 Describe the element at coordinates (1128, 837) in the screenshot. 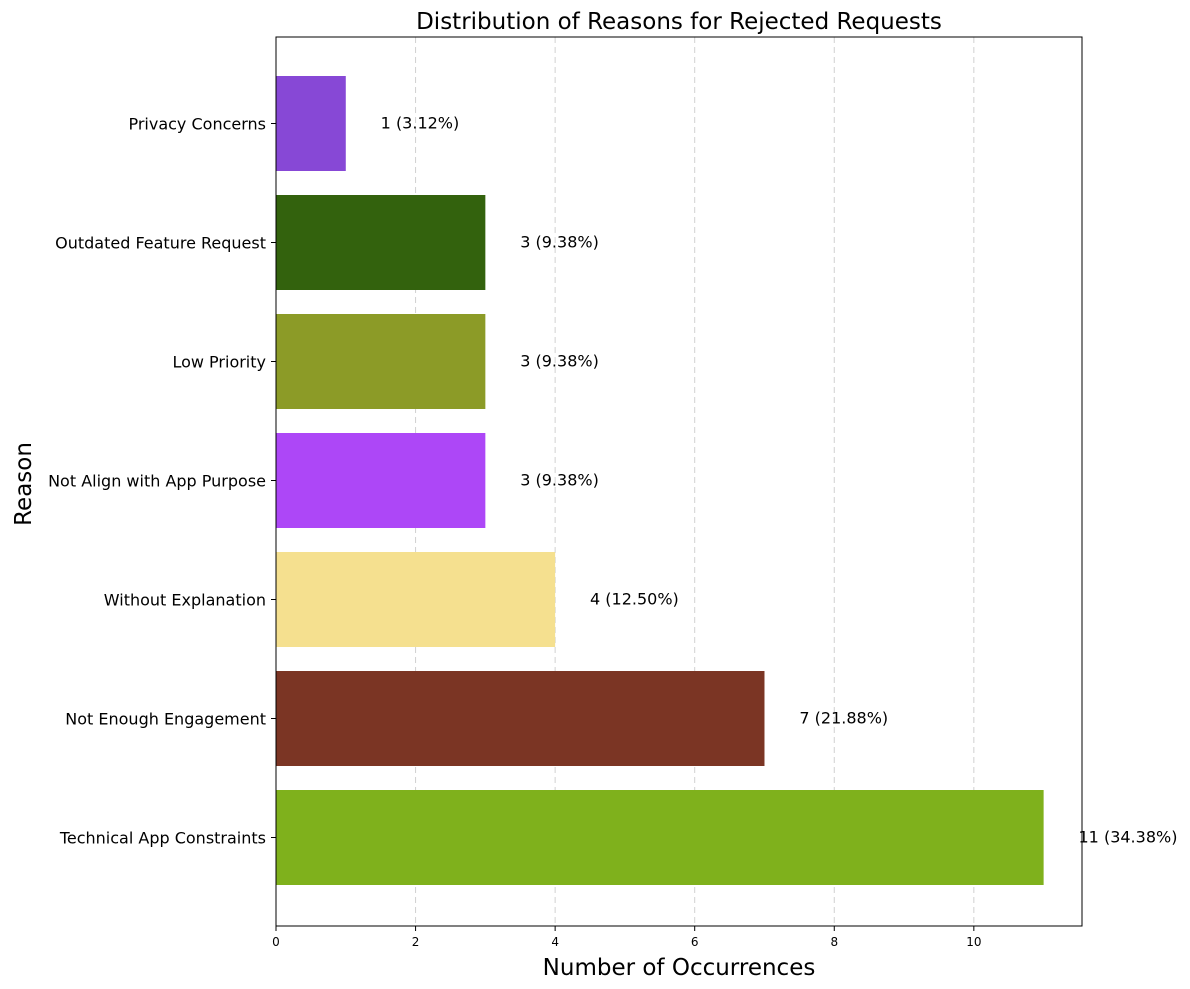

I see `bar-value-label: 11 (34.38%)` at that location.